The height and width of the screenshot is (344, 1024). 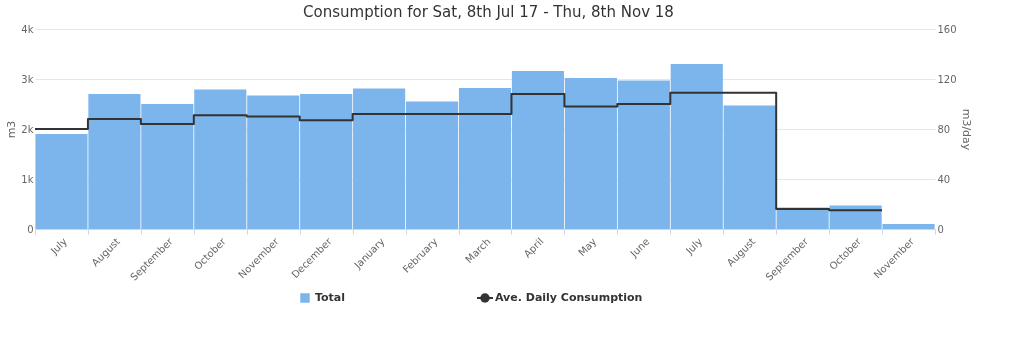 What do you see at coordinates (12, 129) in the screenshot?
I see `y-axis-title: m3` at bounding box center [12, 129].